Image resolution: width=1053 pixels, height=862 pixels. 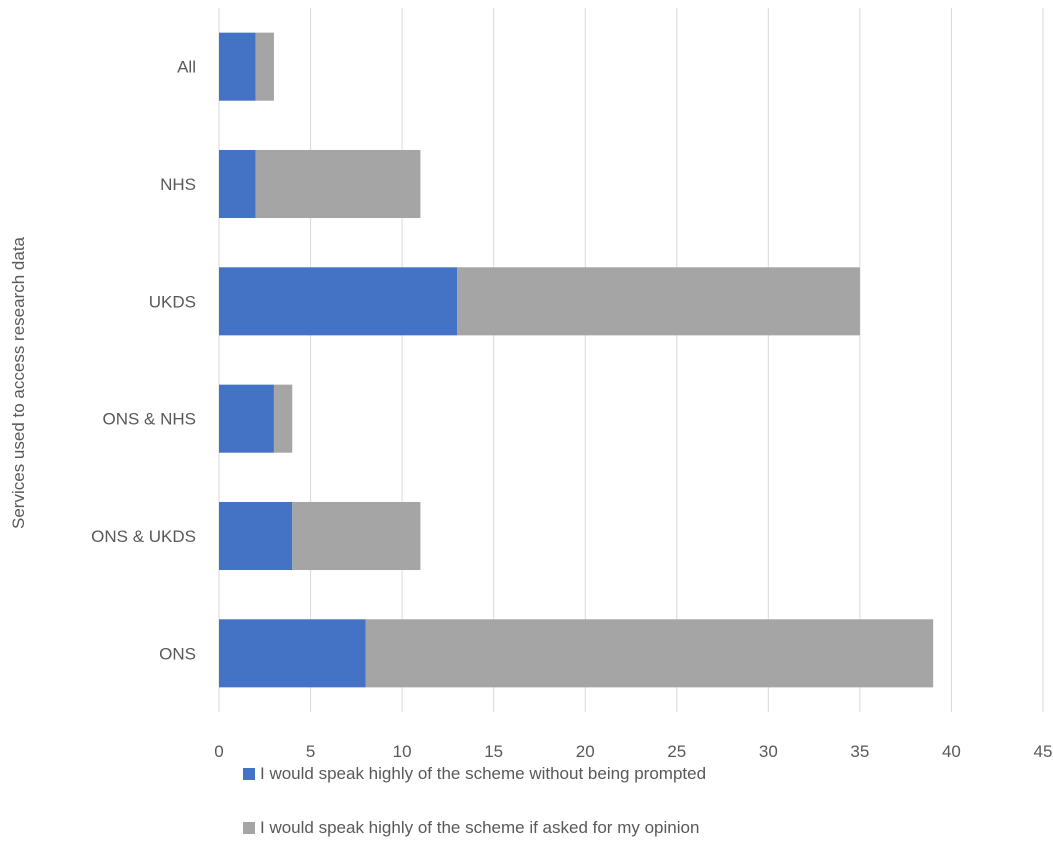 I want to click on y-tick-label: ONS & UKDS, so click(x=143, y=536).